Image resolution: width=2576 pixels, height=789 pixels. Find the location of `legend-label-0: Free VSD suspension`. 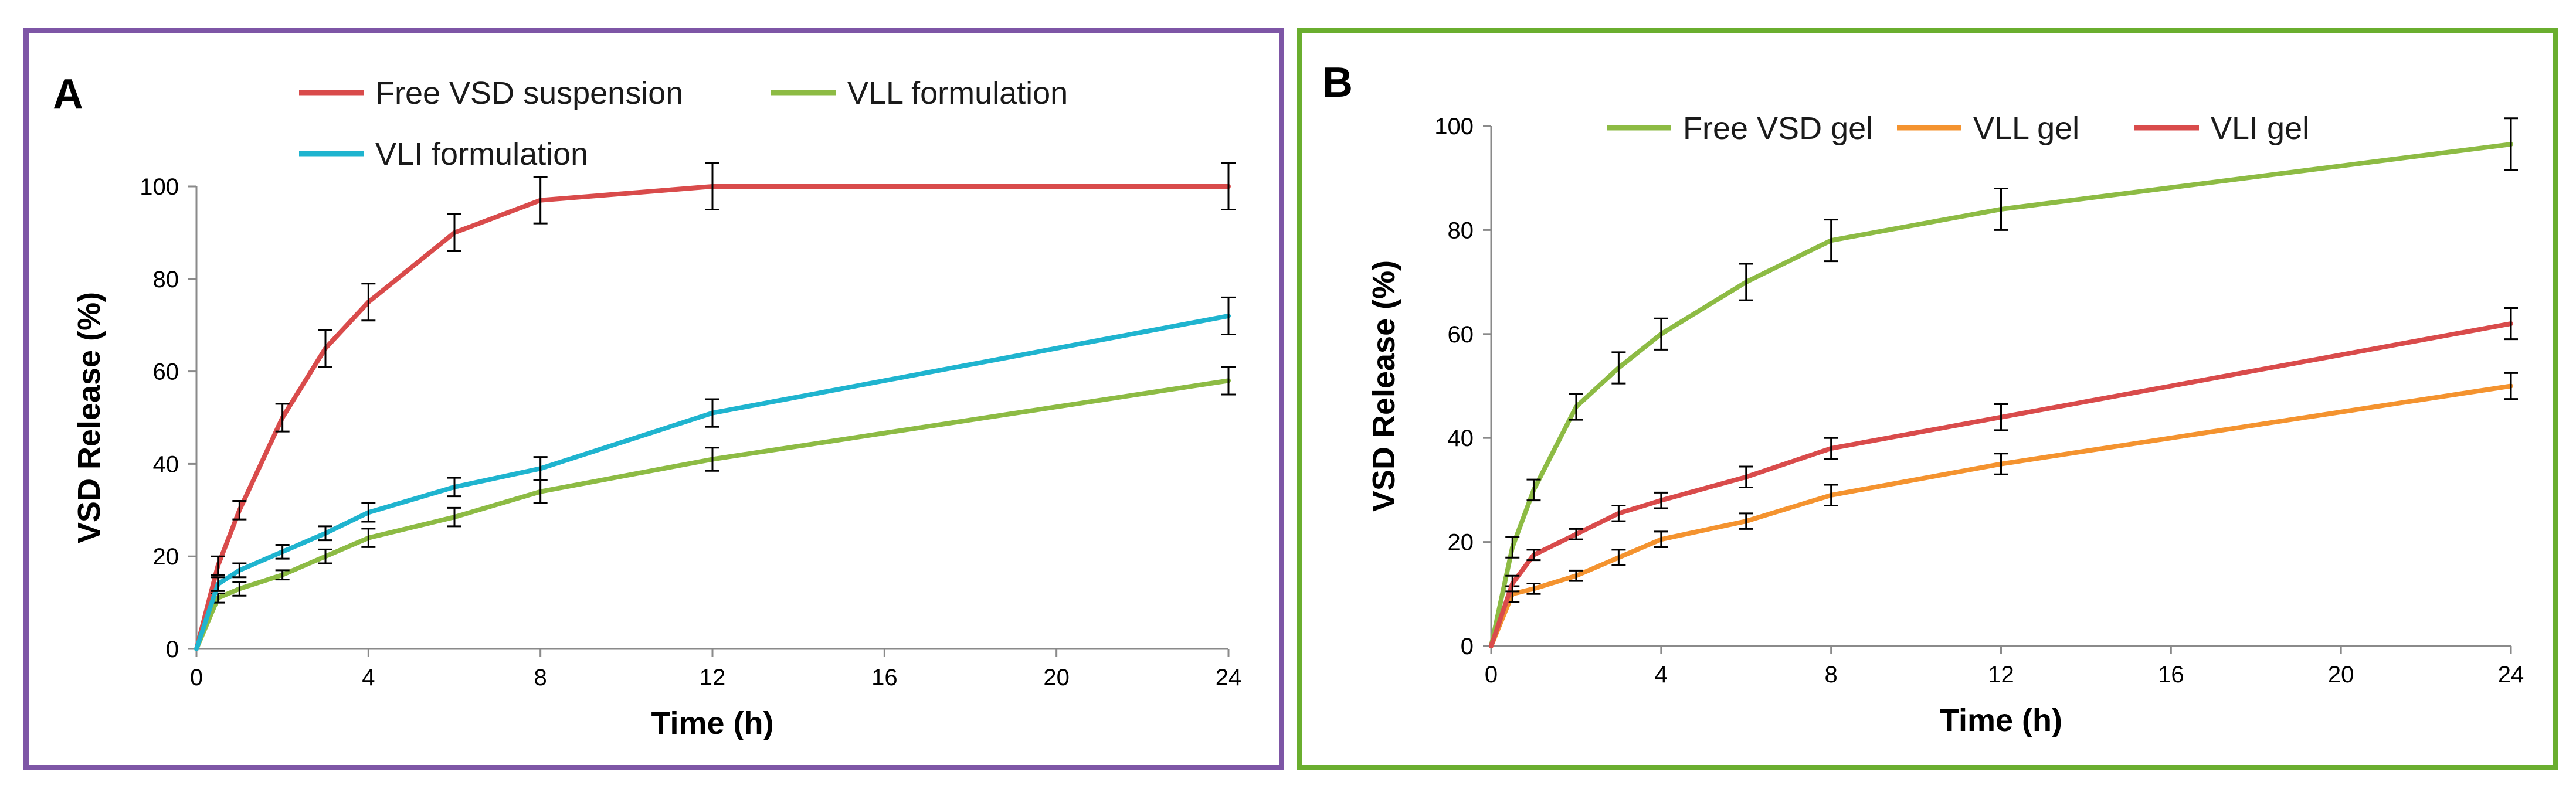

legend-label-0: Free VSD suspension is located at coordinates (529, 94).